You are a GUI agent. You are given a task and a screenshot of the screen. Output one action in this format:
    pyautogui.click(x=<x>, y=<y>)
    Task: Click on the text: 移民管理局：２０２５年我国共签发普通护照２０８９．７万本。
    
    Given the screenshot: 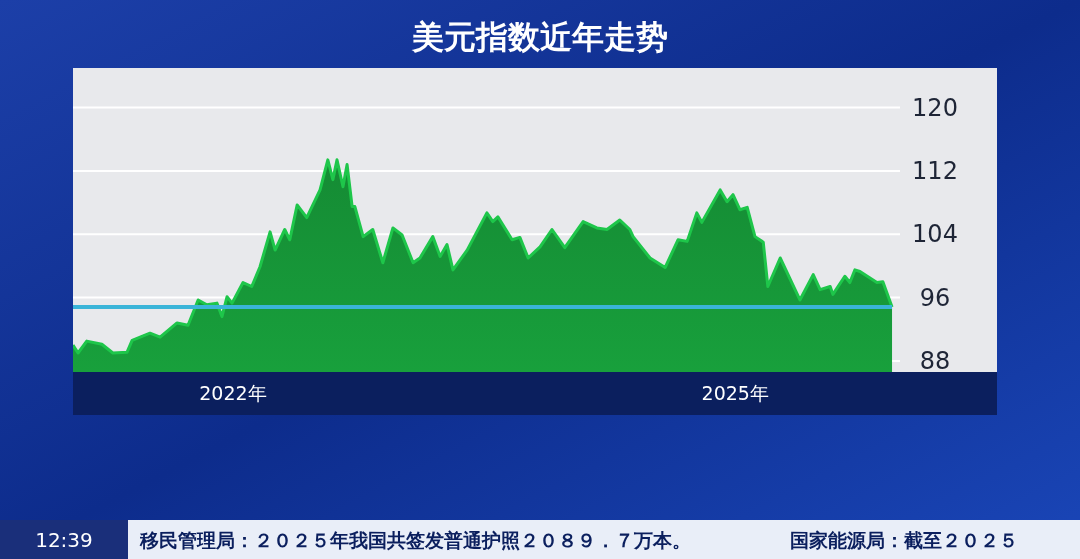 What is the action you would take?
    pyautogui.click(x=415, y=540)
    